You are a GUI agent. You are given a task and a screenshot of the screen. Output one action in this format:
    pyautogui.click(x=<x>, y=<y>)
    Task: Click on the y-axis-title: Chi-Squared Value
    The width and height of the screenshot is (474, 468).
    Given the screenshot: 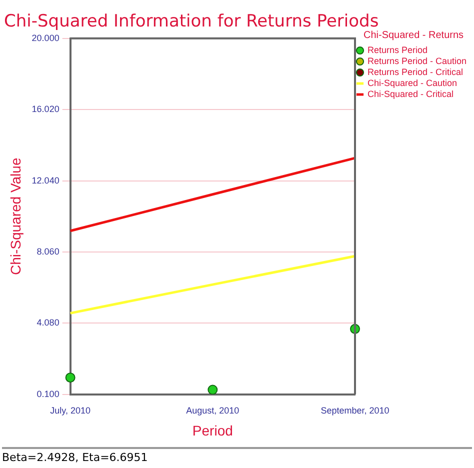 What is the action you would take?
    pyautogui.click(x=15, y=217)
    